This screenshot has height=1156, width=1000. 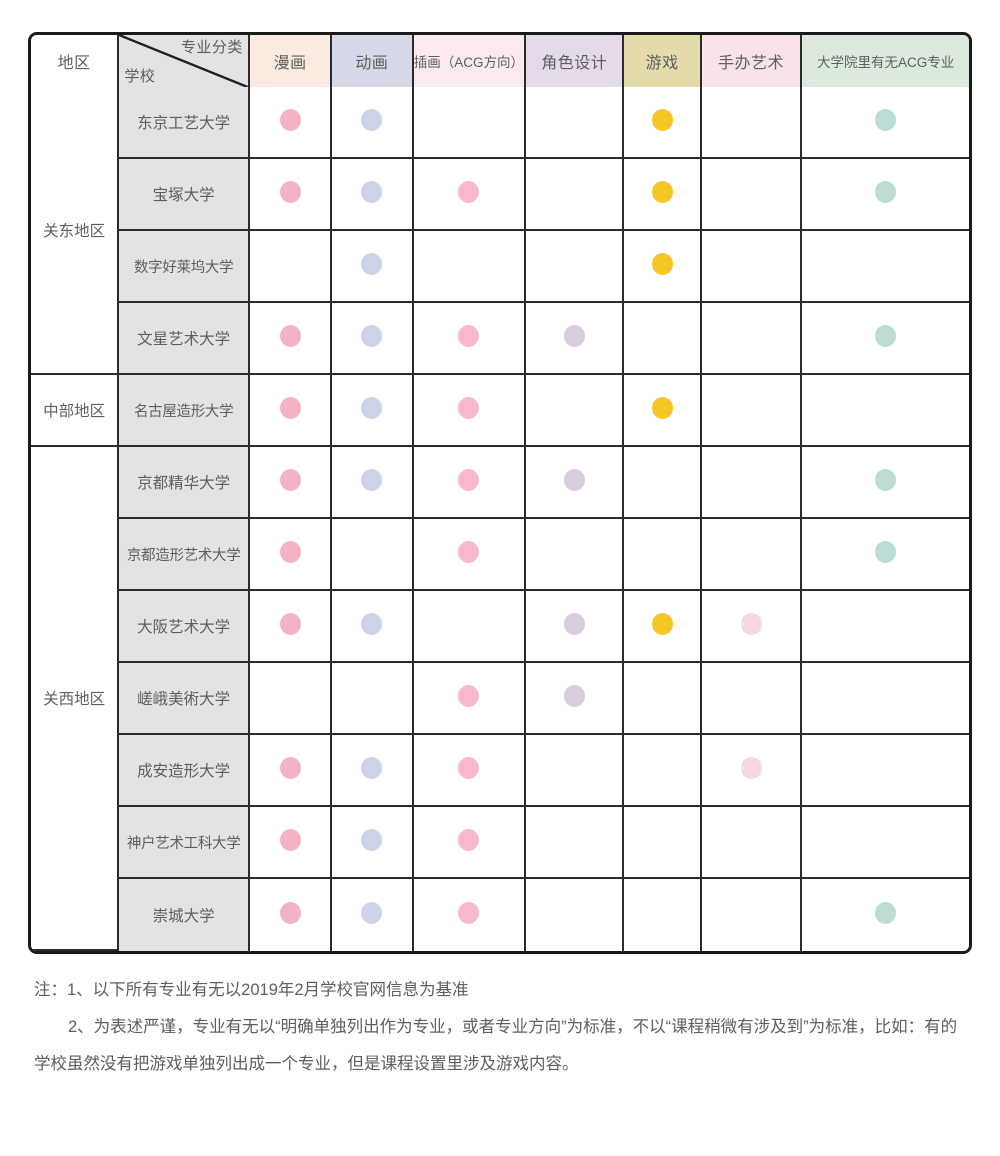 I want to click on header-row: 地区 专业分类 学校 漫画 动画 插画（ACG方向） 角色设计, so click(x=500, y=61).